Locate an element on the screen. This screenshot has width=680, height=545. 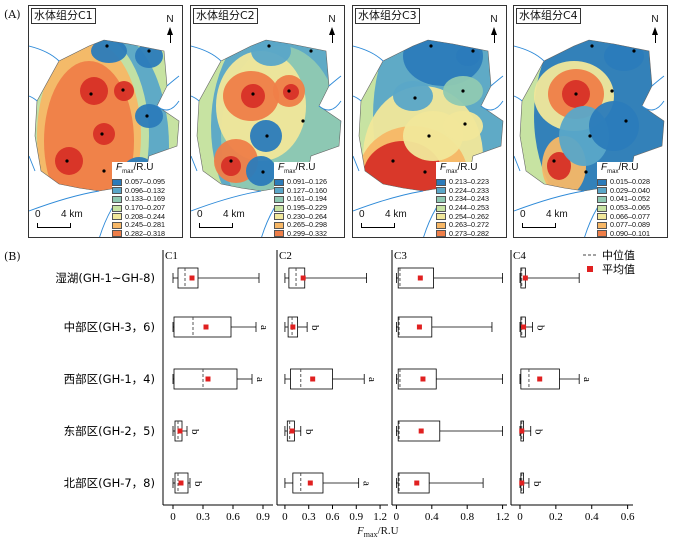
tick-label: 0.2 is located at coordinates (556, 517).